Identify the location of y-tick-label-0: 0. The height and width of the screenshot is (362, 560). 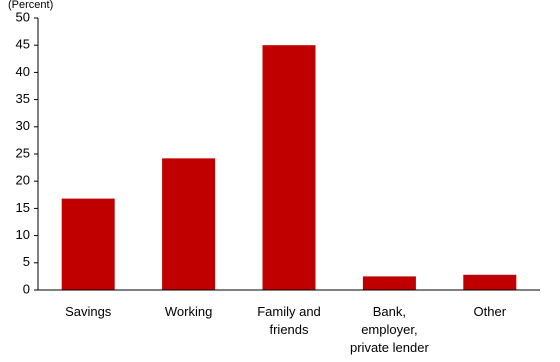
(26, 288).